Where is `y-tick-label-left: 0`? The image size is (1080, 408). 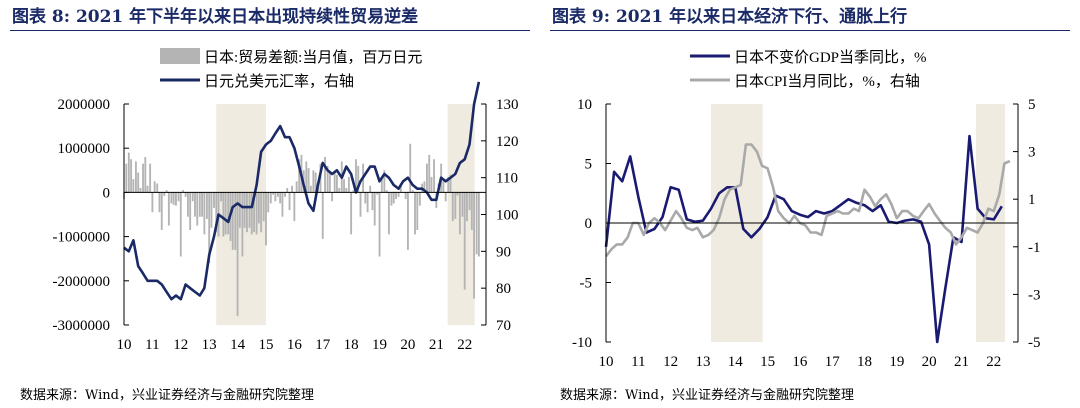 y-tick-label-left: 0 is located at coordinates (589, 224).